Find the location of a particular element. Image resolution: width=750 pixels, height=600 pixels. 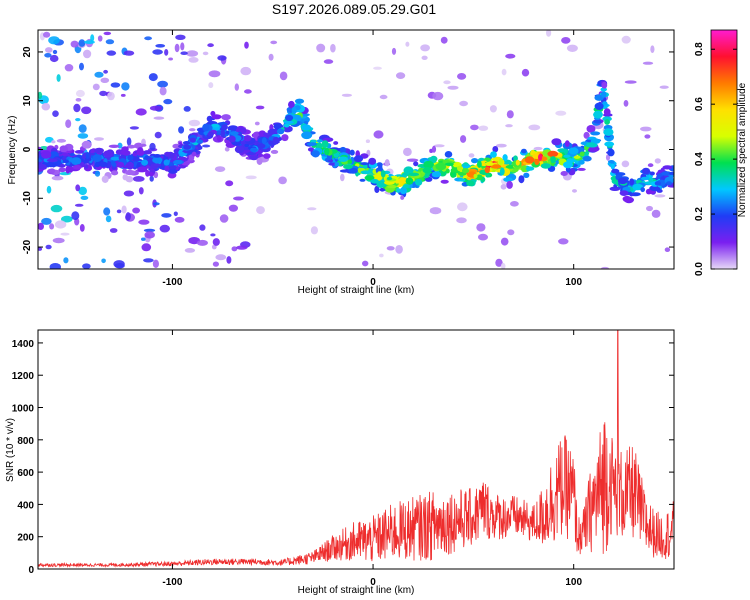

colorbar-tick-label: 0.6 is located at coordinates (699, 104).